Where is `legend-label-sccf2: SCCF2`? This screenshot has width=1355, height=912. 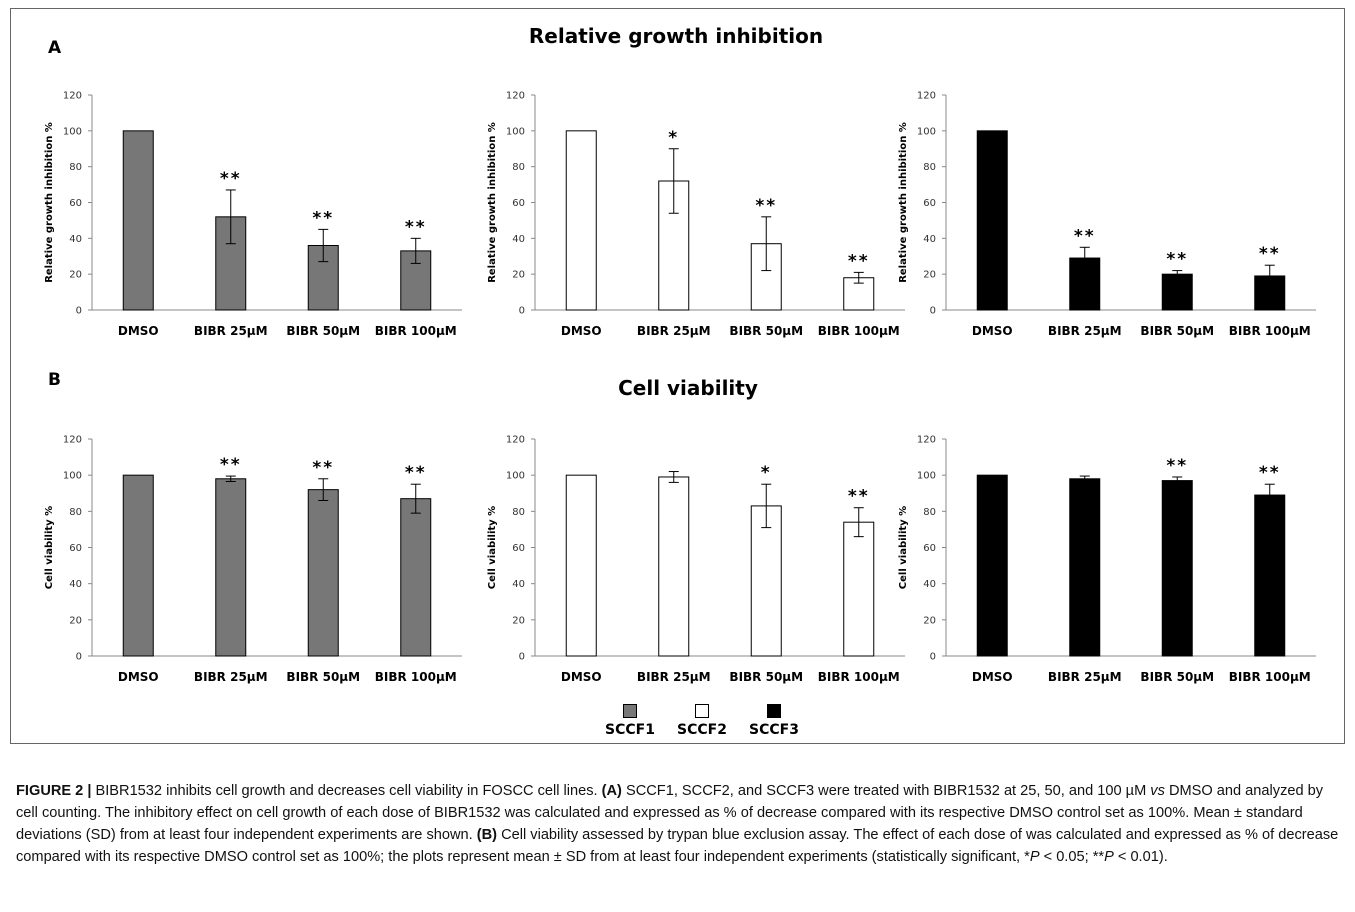 legend-label-sccf2: SCCF2 is located at coordinates (702, 730).